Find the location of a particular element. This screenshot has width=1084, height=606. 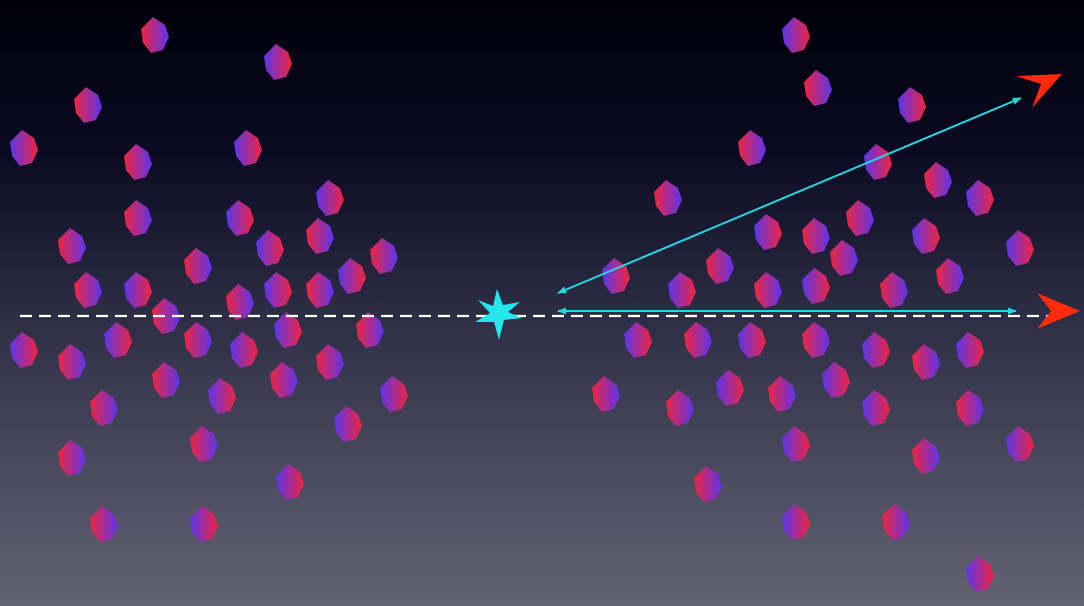

scattered-arrow is located at coordinates (789, 195).